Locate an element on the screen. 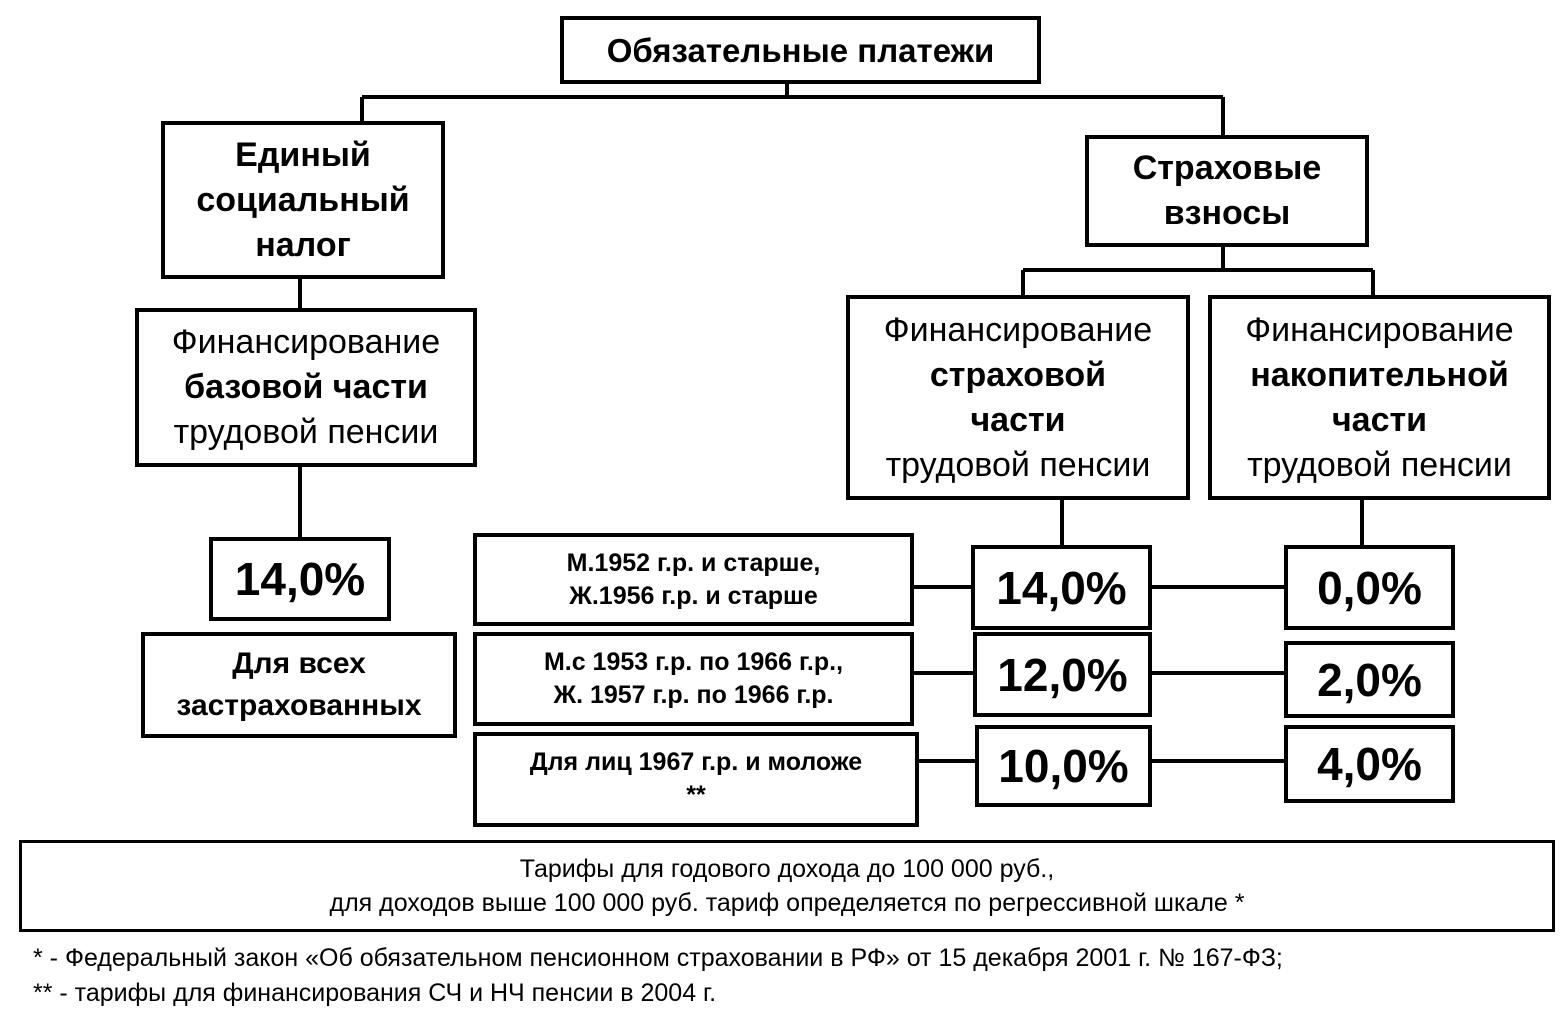 This screenshot has width=1567, height=1020. insurance-rate-3: 10,0% is located at coordinates (1063, 766).